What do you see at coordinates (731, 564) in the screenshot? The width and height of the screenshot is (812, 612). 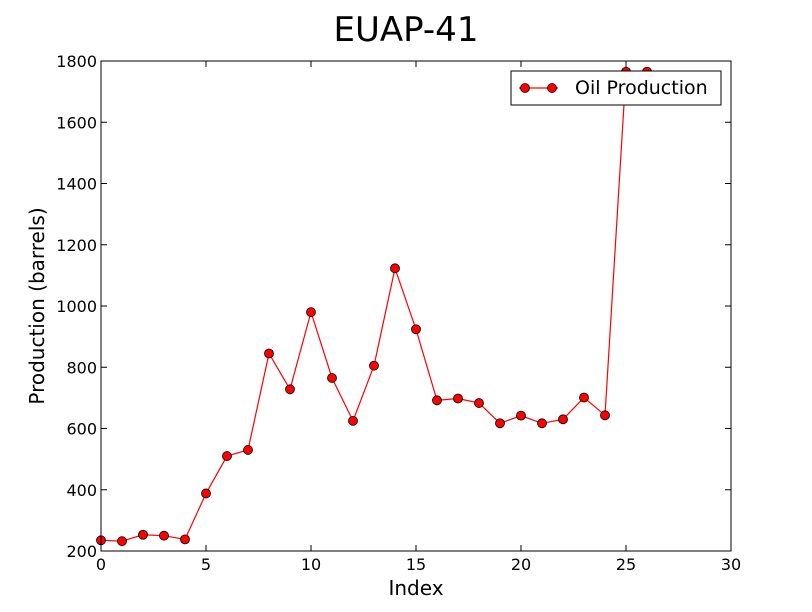 I see `x-tick-label: 30` at bounding box center [731, 564].